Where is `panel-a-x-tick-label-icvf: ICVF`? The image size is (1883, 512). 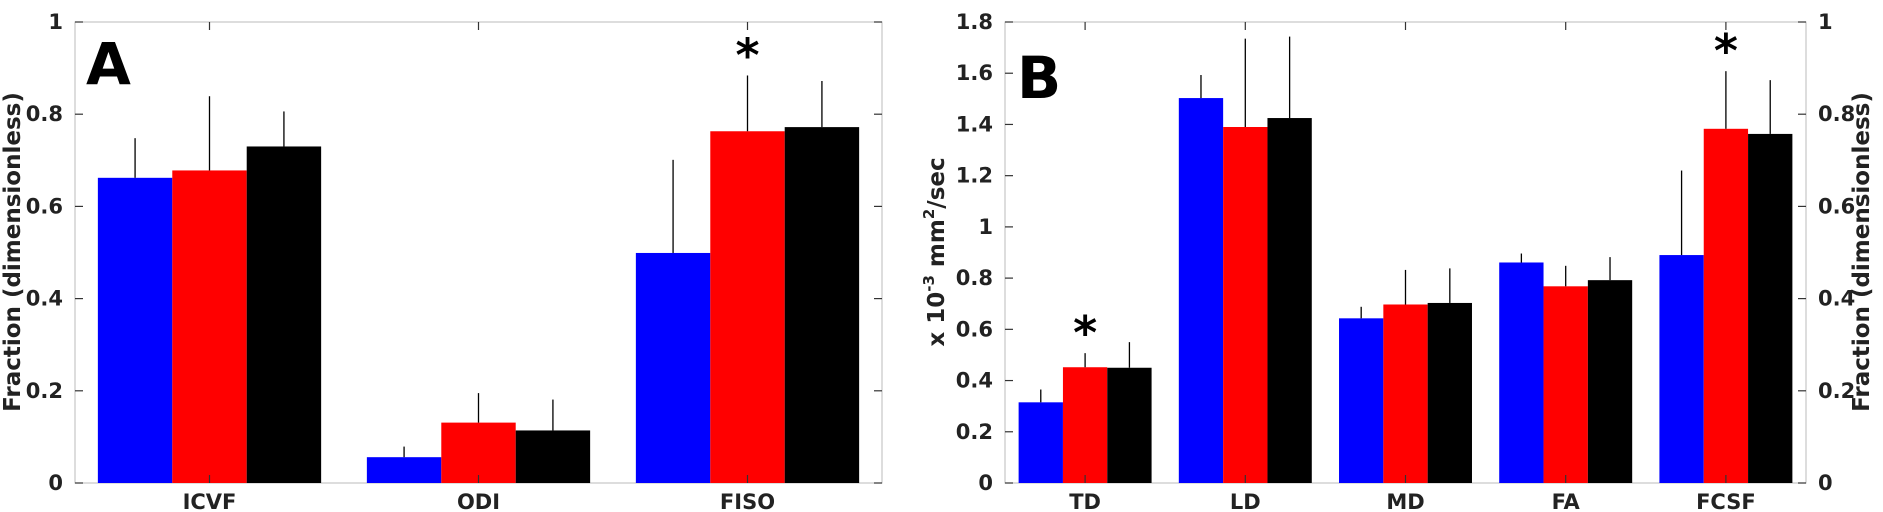
panel-a-x-tick-label-icvf: ICVF is located at coordinates (210, 501).